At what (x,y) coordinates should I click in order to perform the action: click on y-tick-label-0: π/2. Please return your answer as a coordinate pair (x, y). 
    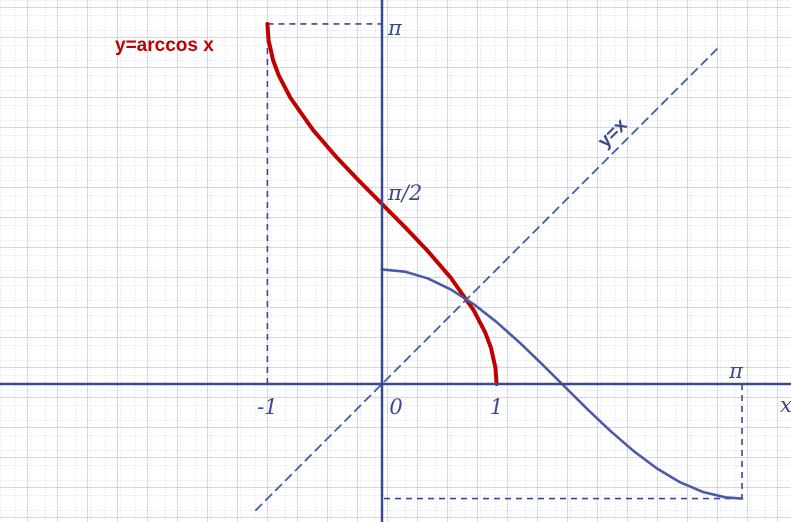
    Looking at the image, I should click on (404, 193).